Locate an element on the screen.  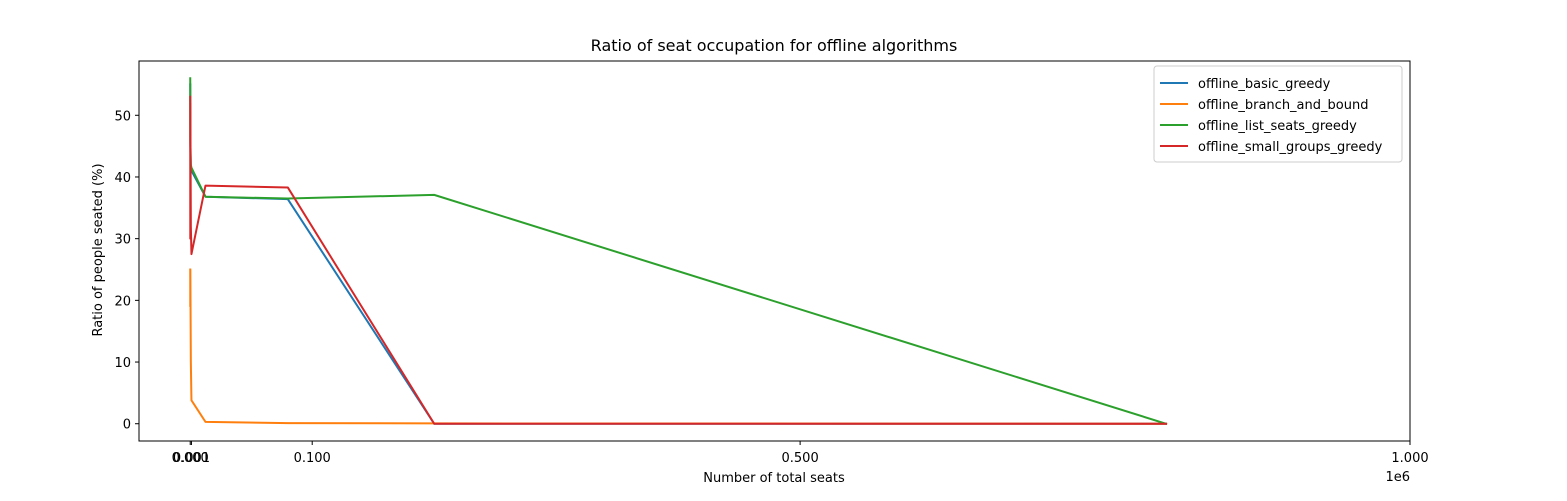
x-axis-offset-label: 1e6 is located at coordinates (1397, 477).